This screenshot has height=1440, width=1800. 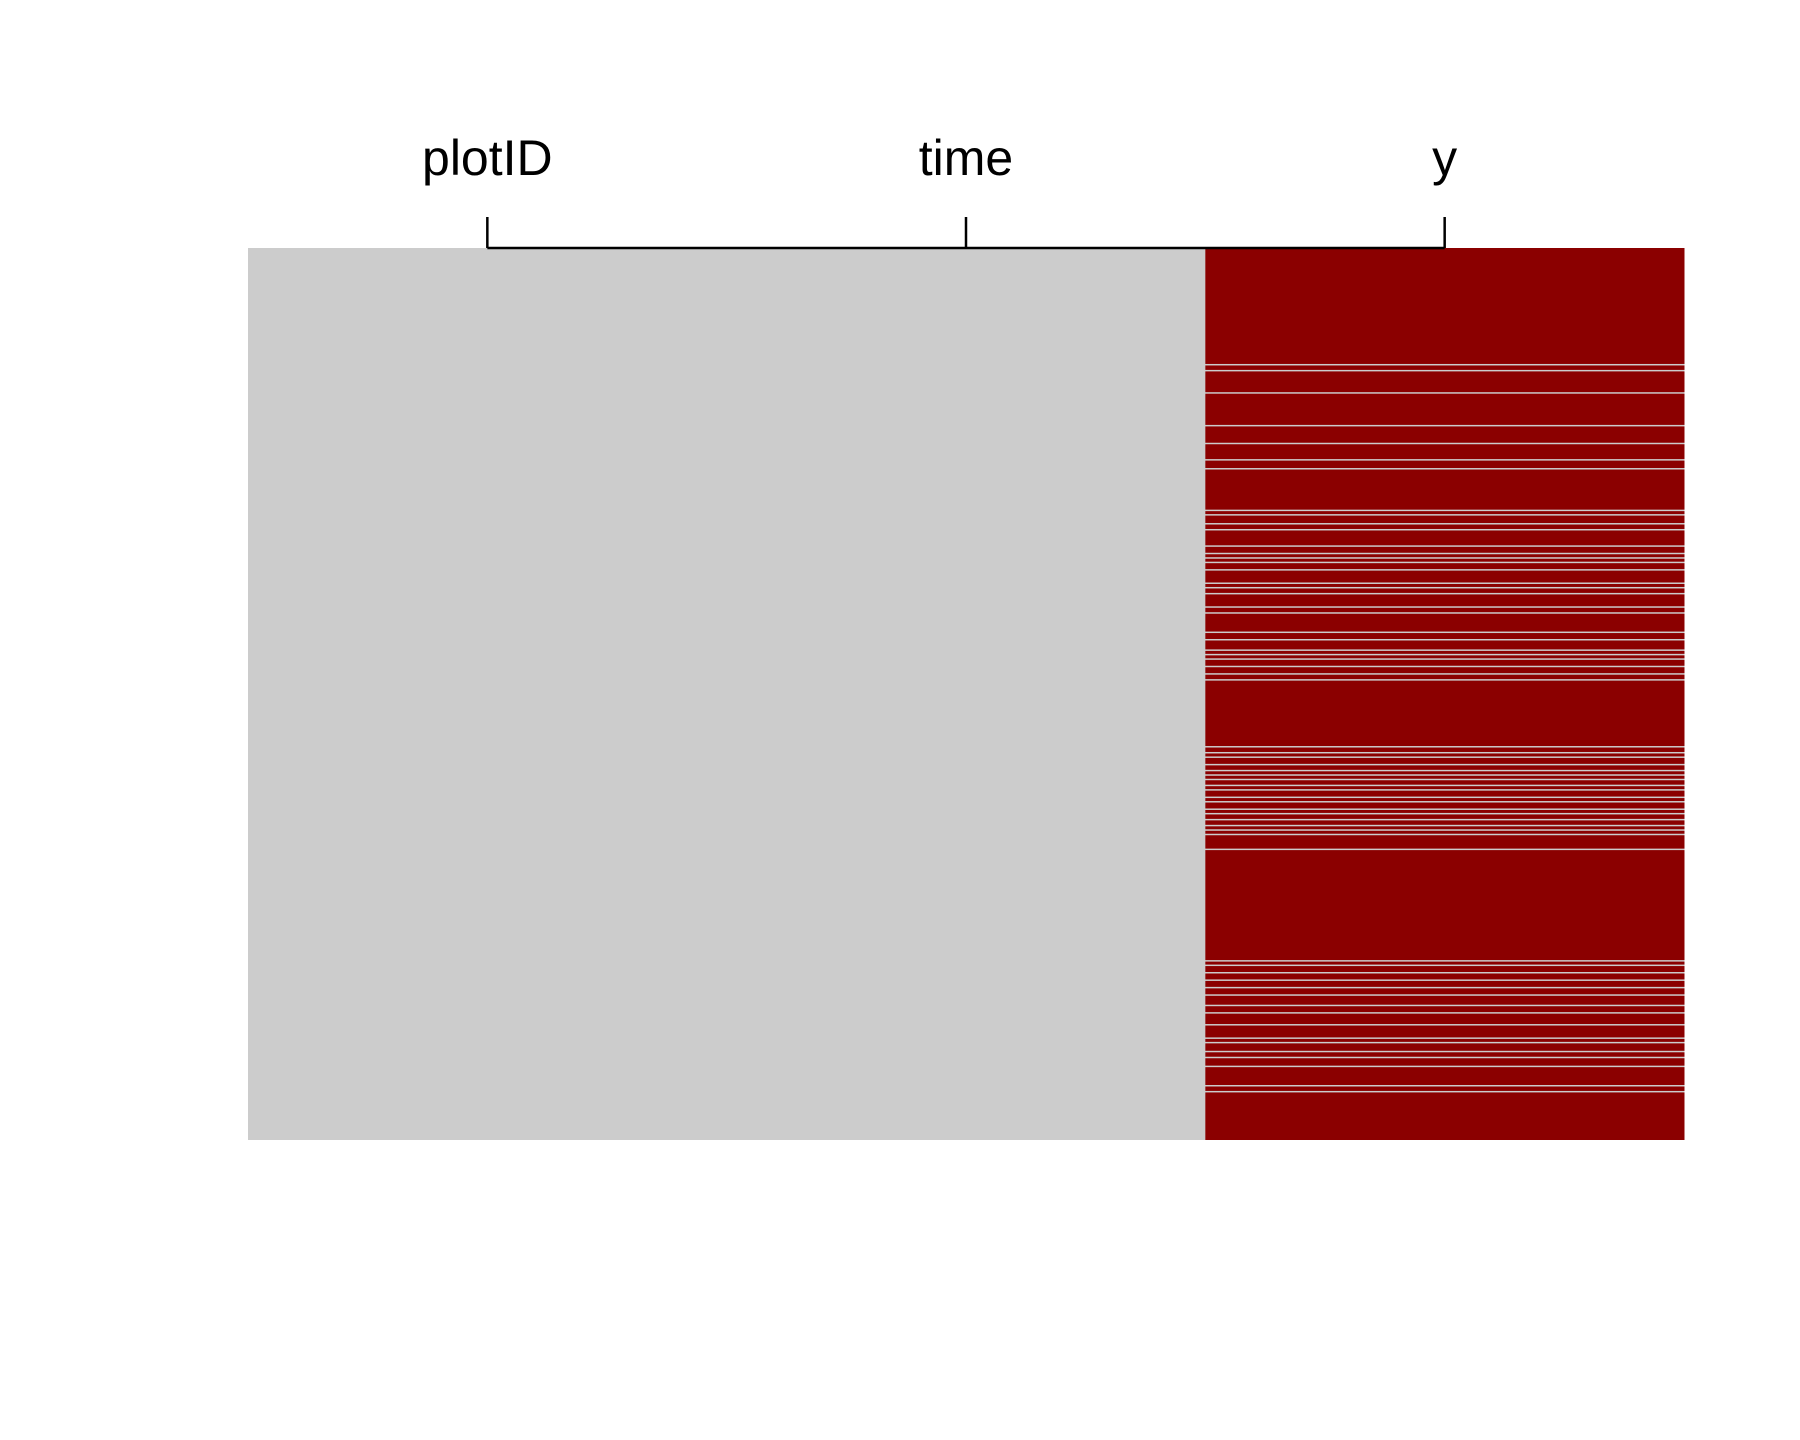 What do you see at coordinates (487, 158) in the screenshot?
I see `column-label-plotid: plotID` at bounding box center [487, 158].